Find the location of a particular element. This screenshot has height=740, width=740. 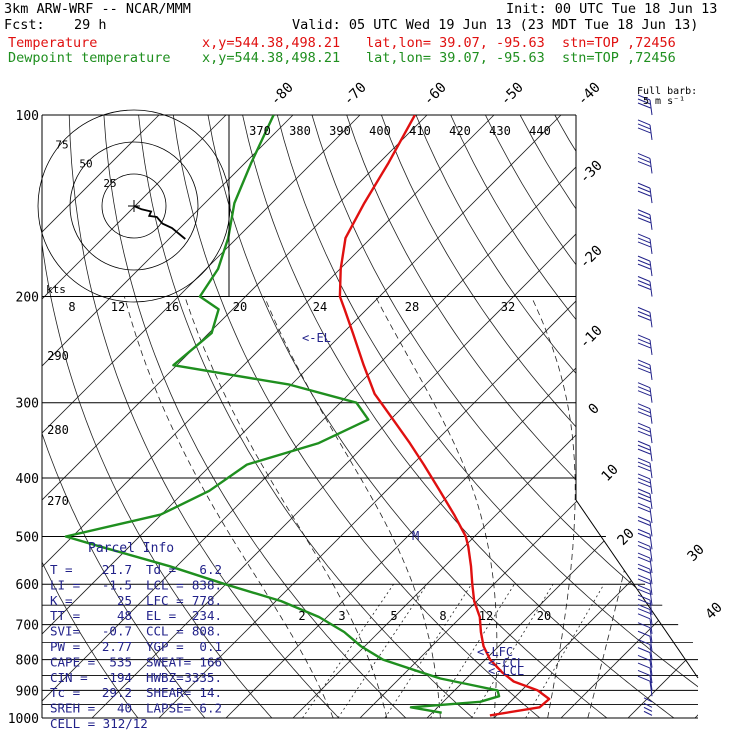

parcel-info-title: Parcel Info is located at coordinates (131, 548).